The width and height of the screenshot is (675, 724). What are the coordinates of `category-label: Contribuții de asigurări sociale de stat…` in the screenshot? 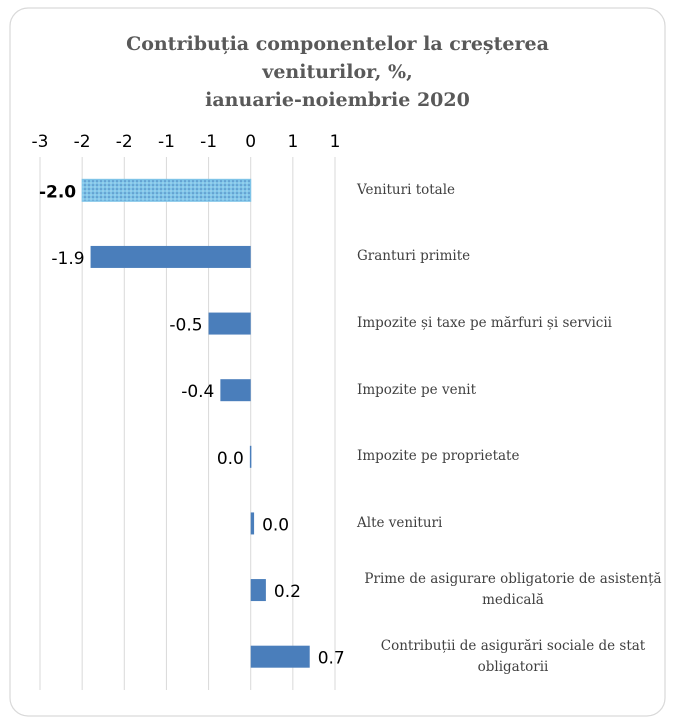 It's located at (513, 656).